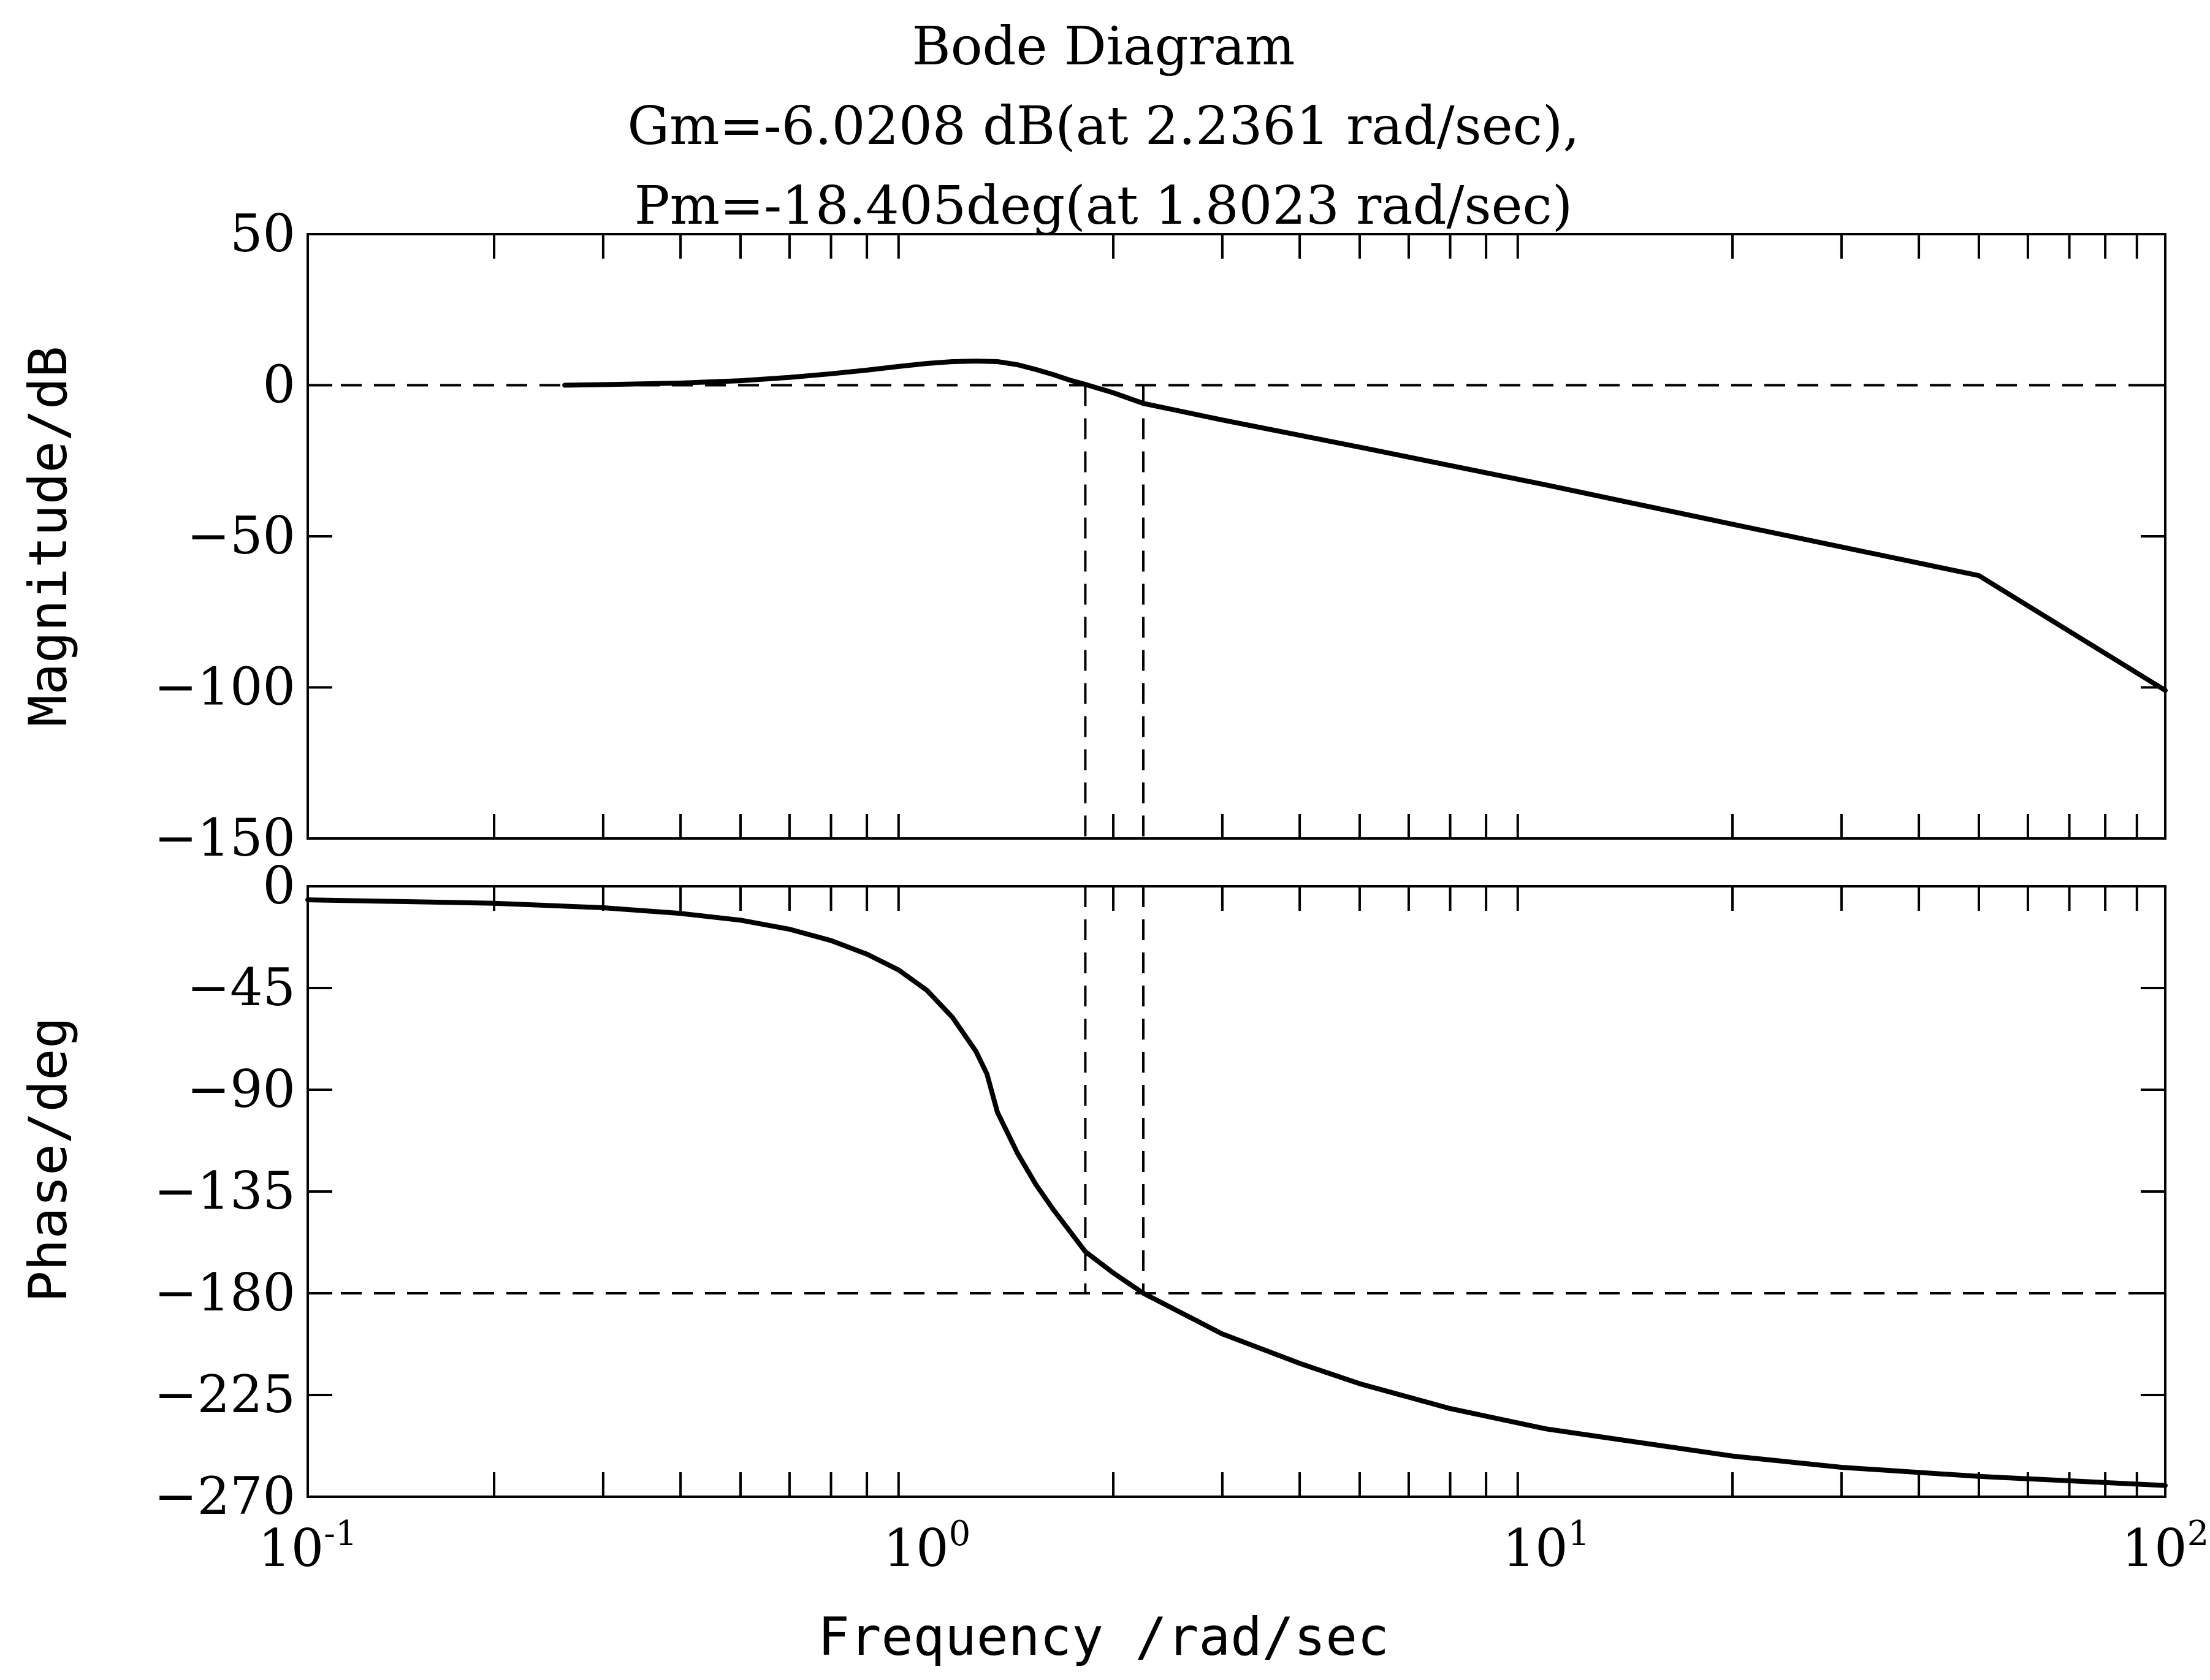  I want to click on x-tick-label-exponent: 1, so click(1579, 1534).